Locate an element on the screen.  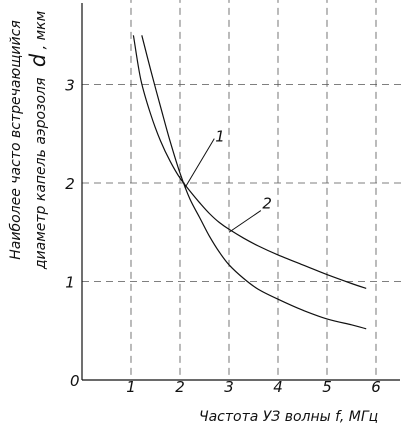
x-axis-title: Частота УЗ волны f, МГц is located at coordinates (288, 417).